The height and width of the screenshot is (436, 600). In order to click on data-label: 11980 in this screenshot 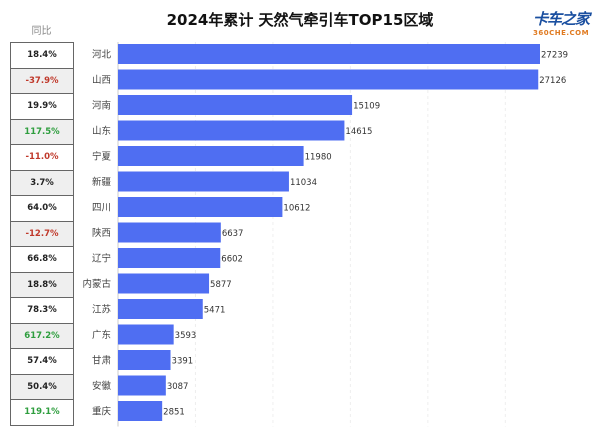, I will do `click(318, 158)`.